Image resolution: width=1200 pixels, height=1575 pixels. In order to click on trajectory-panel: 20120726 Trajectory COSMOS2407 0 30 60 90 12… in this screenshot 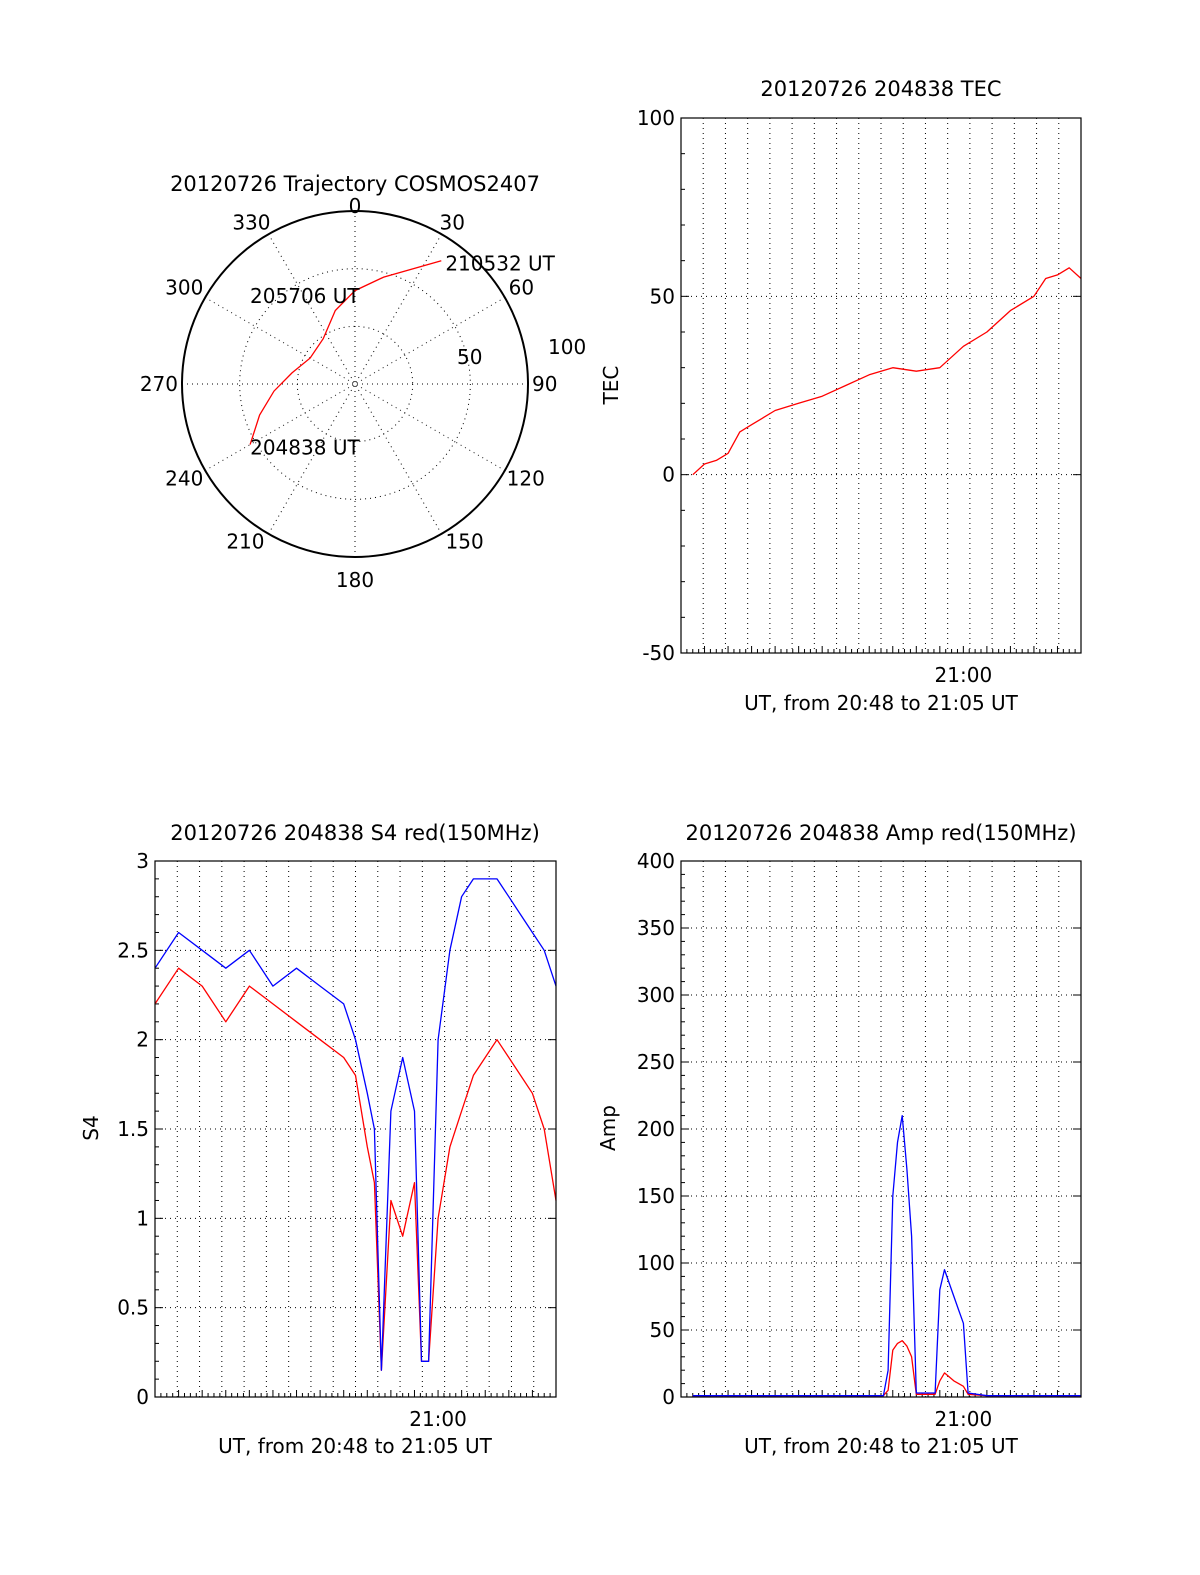, I will do `click(363, 382)`.